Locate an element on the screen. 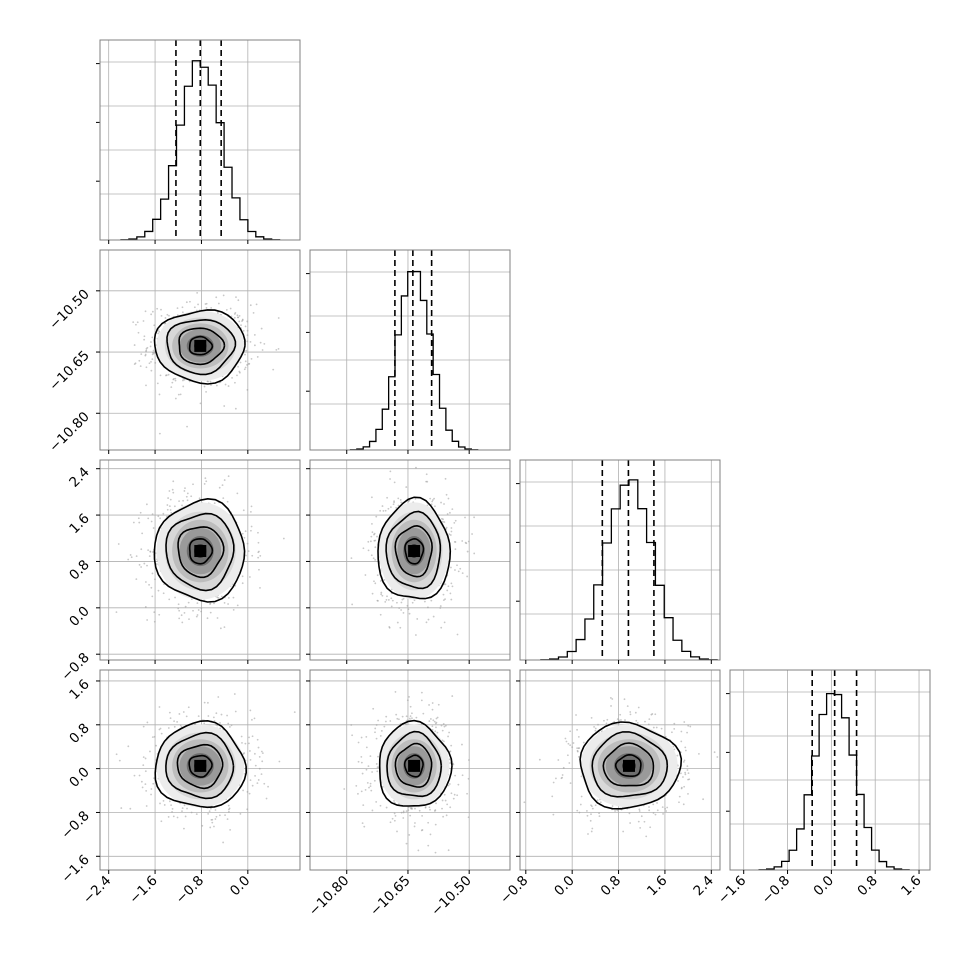 The width and height of the screenshot is (970, 970). x-tick-label: −2.4 is located at coordinates (97, 890).